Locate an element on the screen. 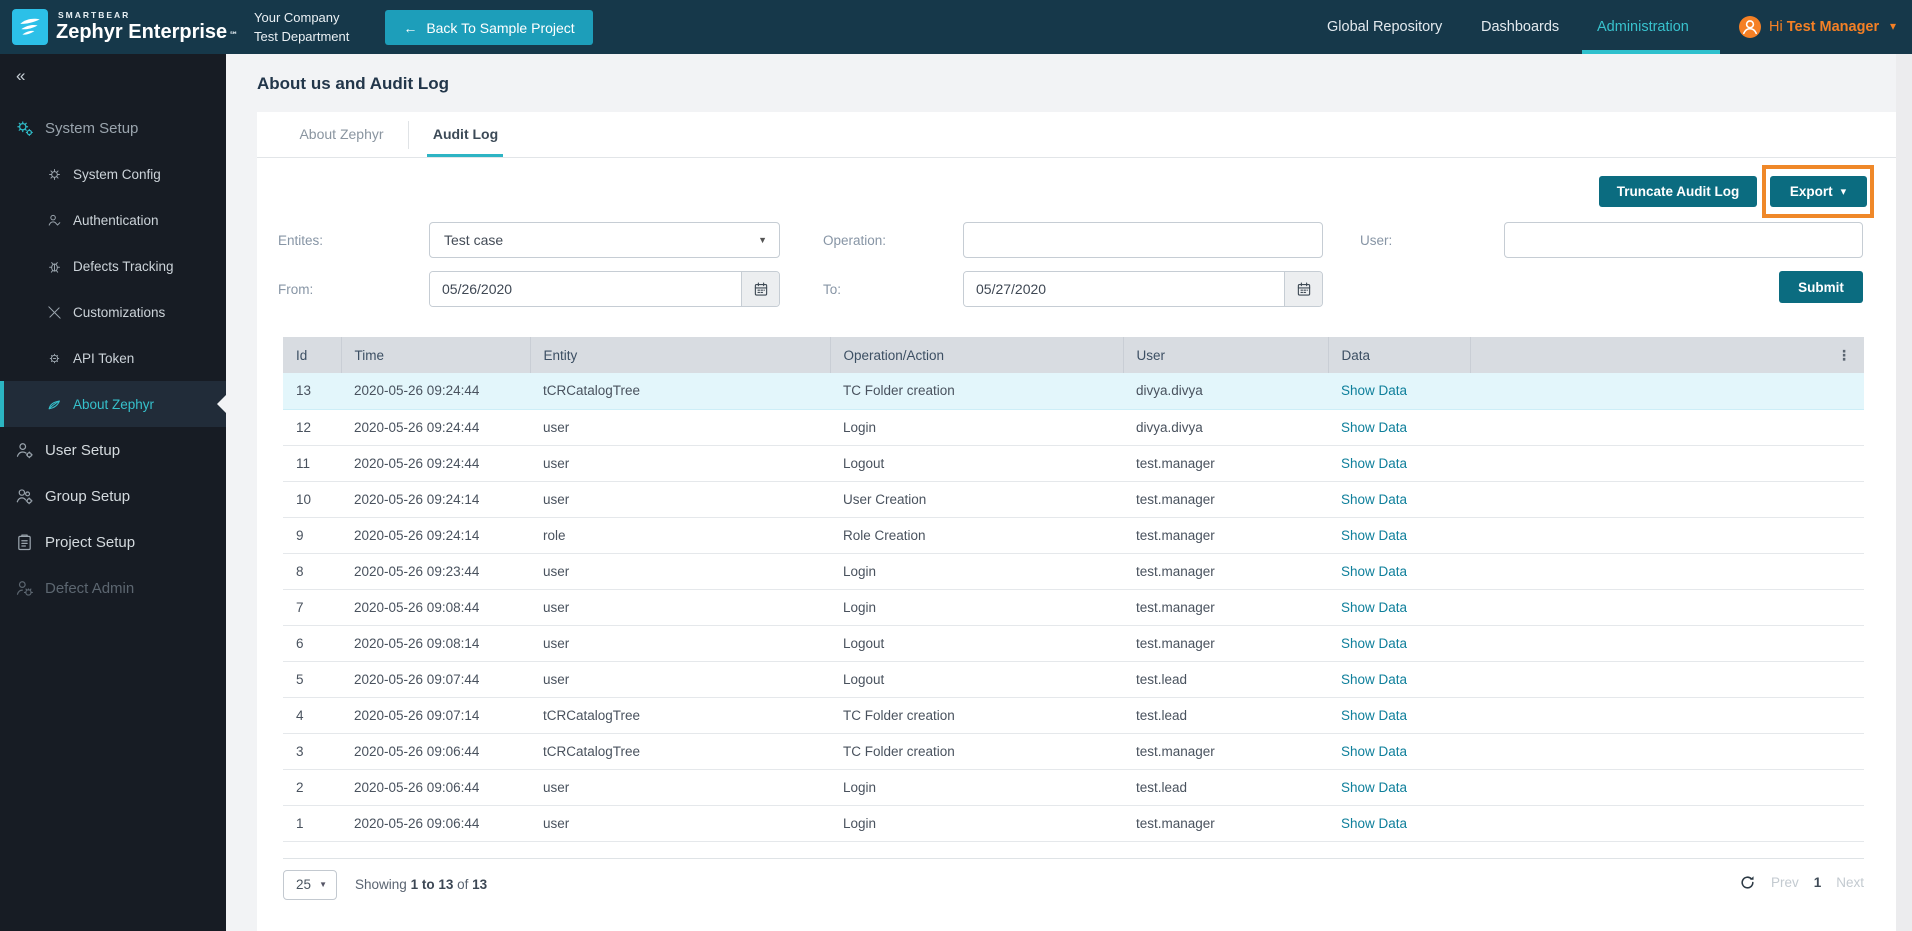  page-size-caret-icon: ▼ is located at coordinates (323, 884).